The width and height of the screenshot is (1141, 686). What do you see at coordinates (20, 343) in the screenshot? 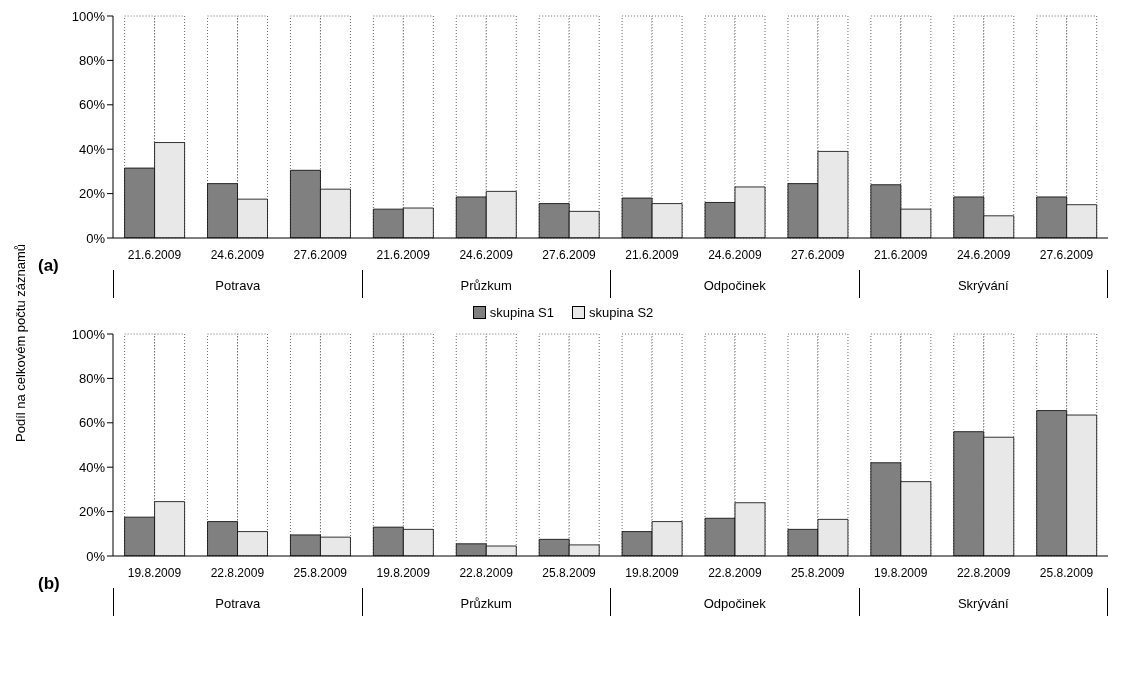
I see `y-axis-title: Podíl na celkovém počtu záznamů` at bounding box center [20, 343].